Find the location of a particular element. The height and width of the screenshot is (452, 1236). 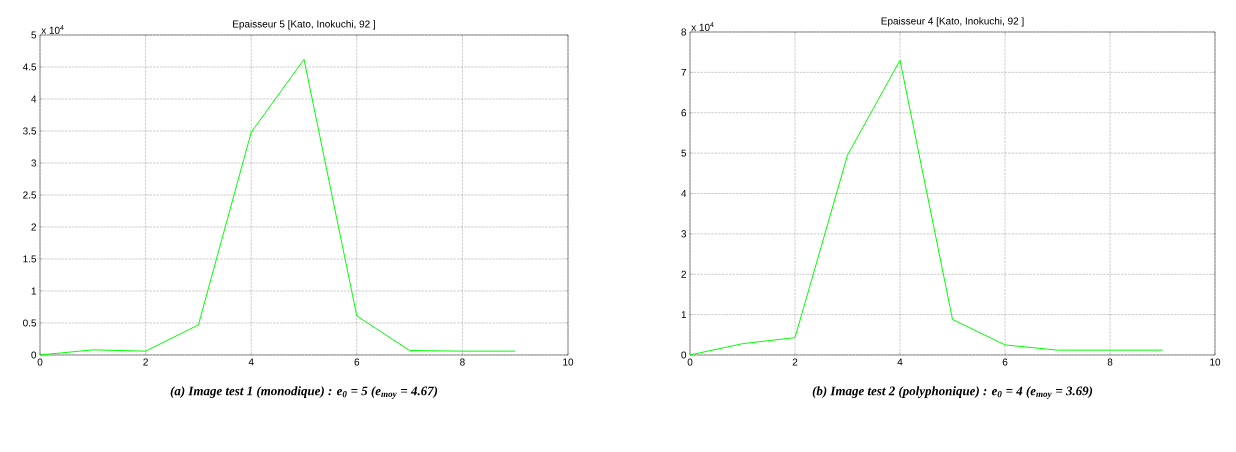

y-tick-label: 4.5 is located at coordinates (29, 67).